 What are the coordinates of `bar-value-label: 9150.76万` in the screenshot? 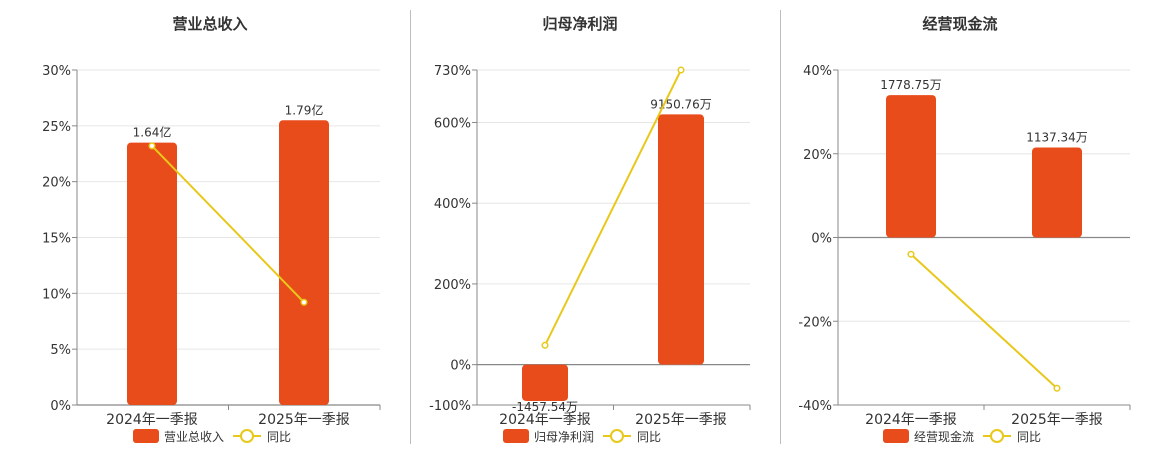 It's located at (681, 104).